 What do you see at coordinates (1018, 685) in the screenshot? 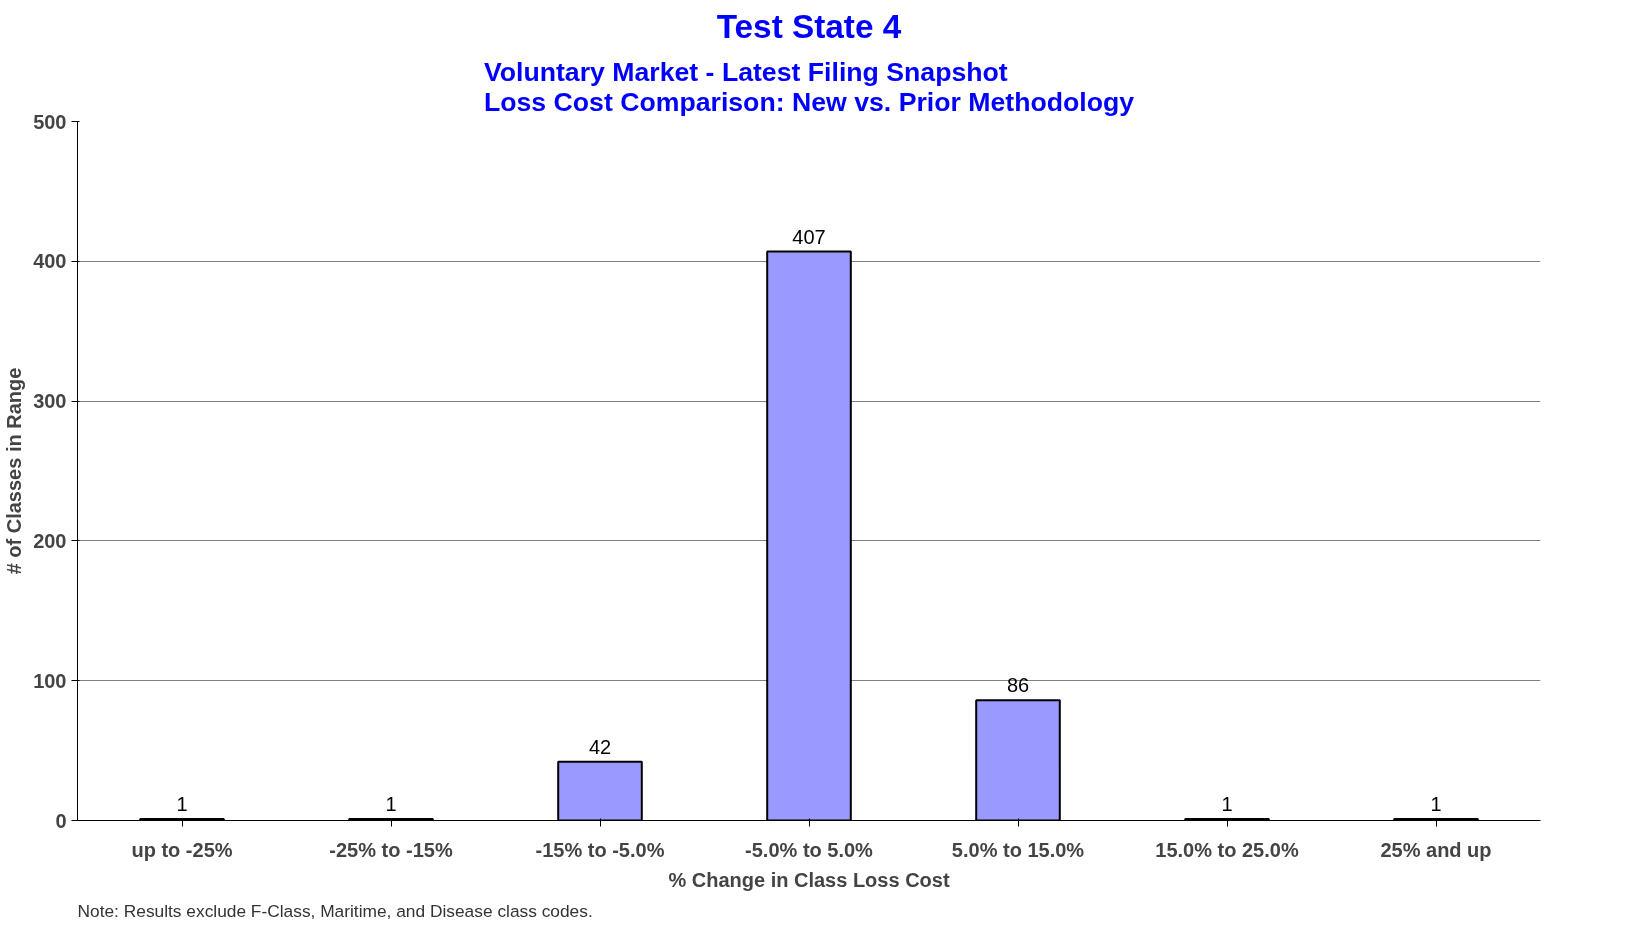
I see `data-label: 86` at bounding box center [1018, 685].